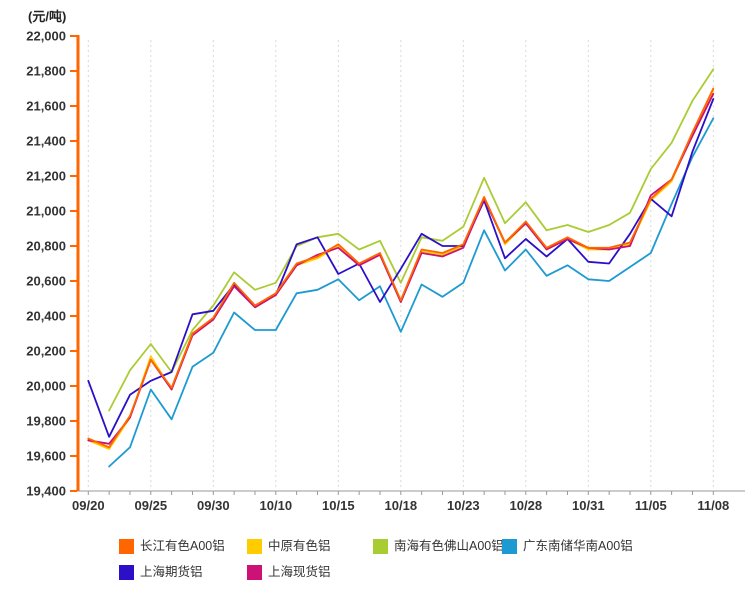 This screenshot has width=751, height=589. Describe the element at coordinates (299, 572) in the screenshot. I see `legend-label-shanghai-xianhuo: 上海现货铝` at that location.